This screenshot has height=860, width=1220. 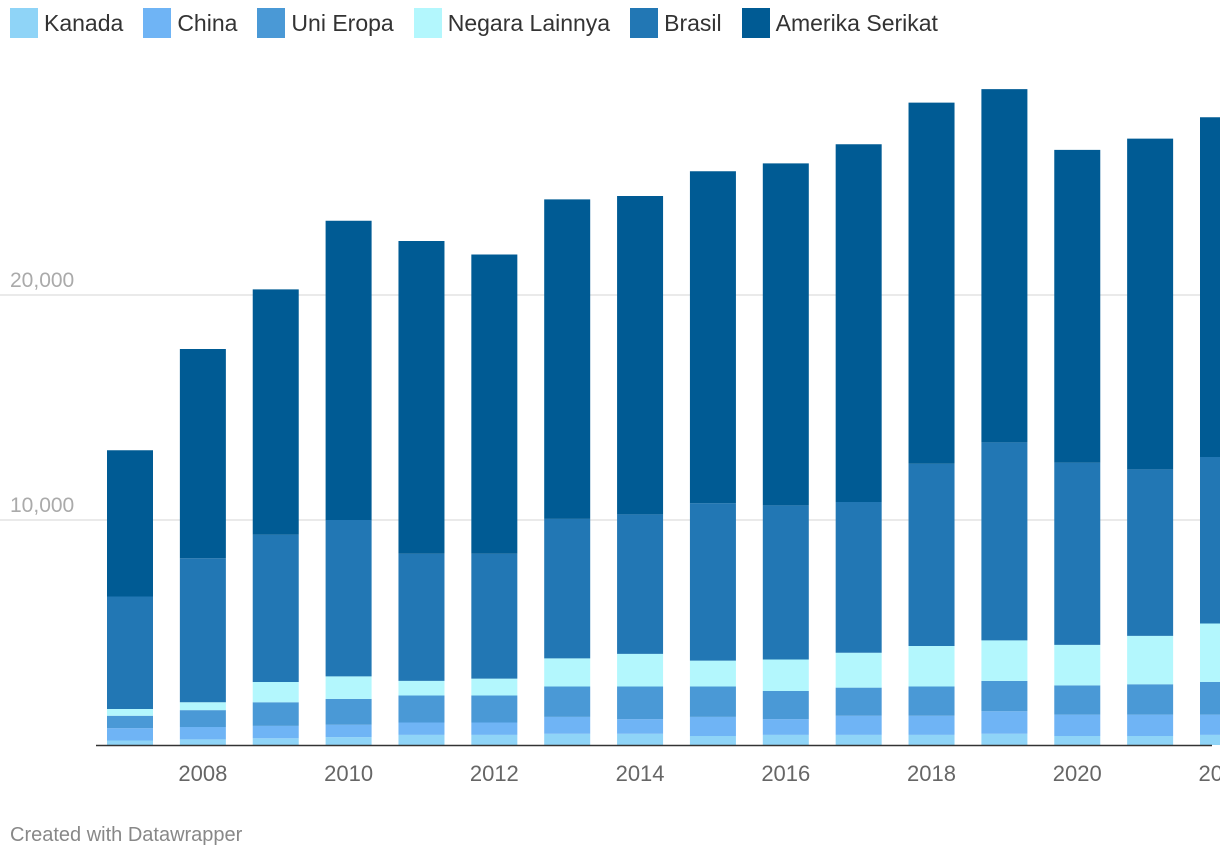 I want to click on bar-2021-negara-lainnya, so click(x=1150, y=660).